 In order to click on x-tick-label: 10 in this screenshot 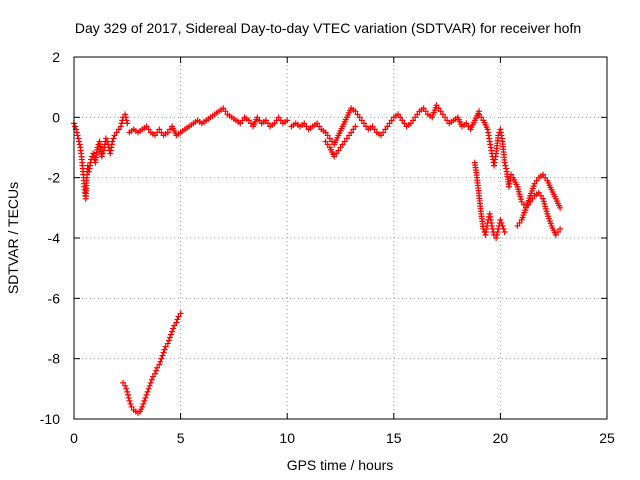, I will do `click(287, 438)`.